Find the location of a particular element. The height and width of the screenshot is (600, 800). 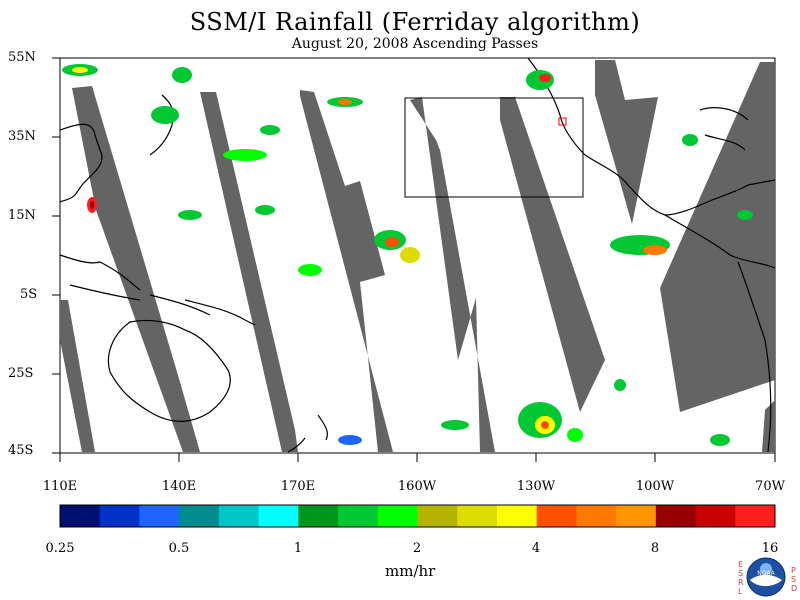

coastline-se-asia is located at coordinates (100, 272).